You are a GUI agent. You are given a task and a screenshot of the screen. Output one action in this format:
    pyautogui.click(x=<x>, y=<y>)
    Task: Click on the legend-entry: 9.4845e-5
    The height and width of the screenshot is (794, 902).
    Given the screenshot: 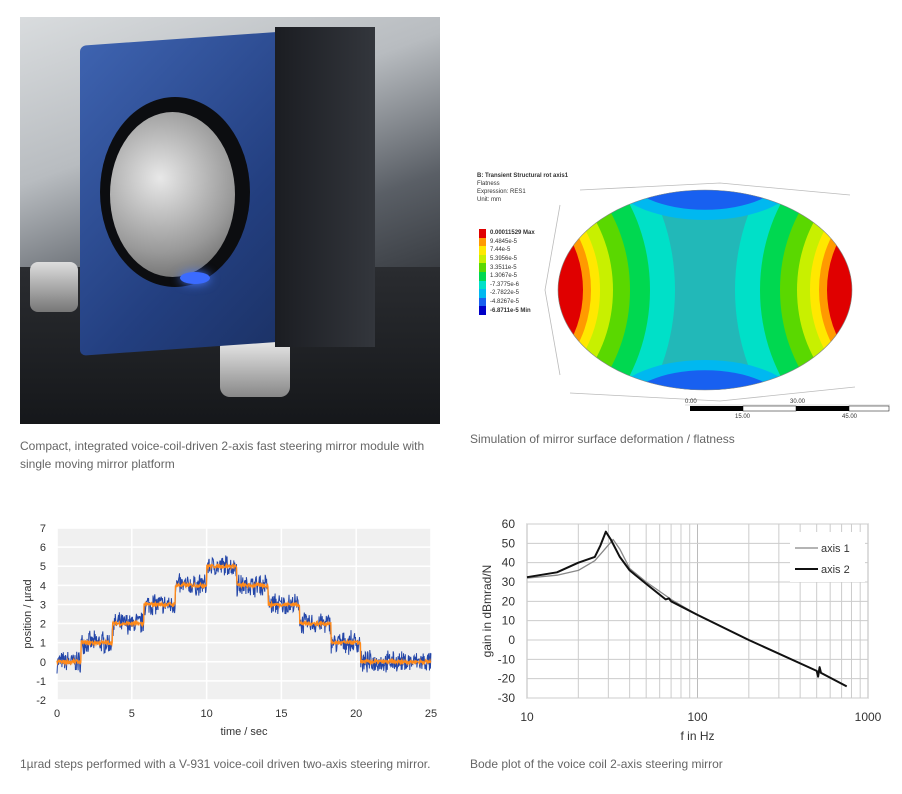 What is the action you would take?
    pyautogui.click(x=507, y=242)
    